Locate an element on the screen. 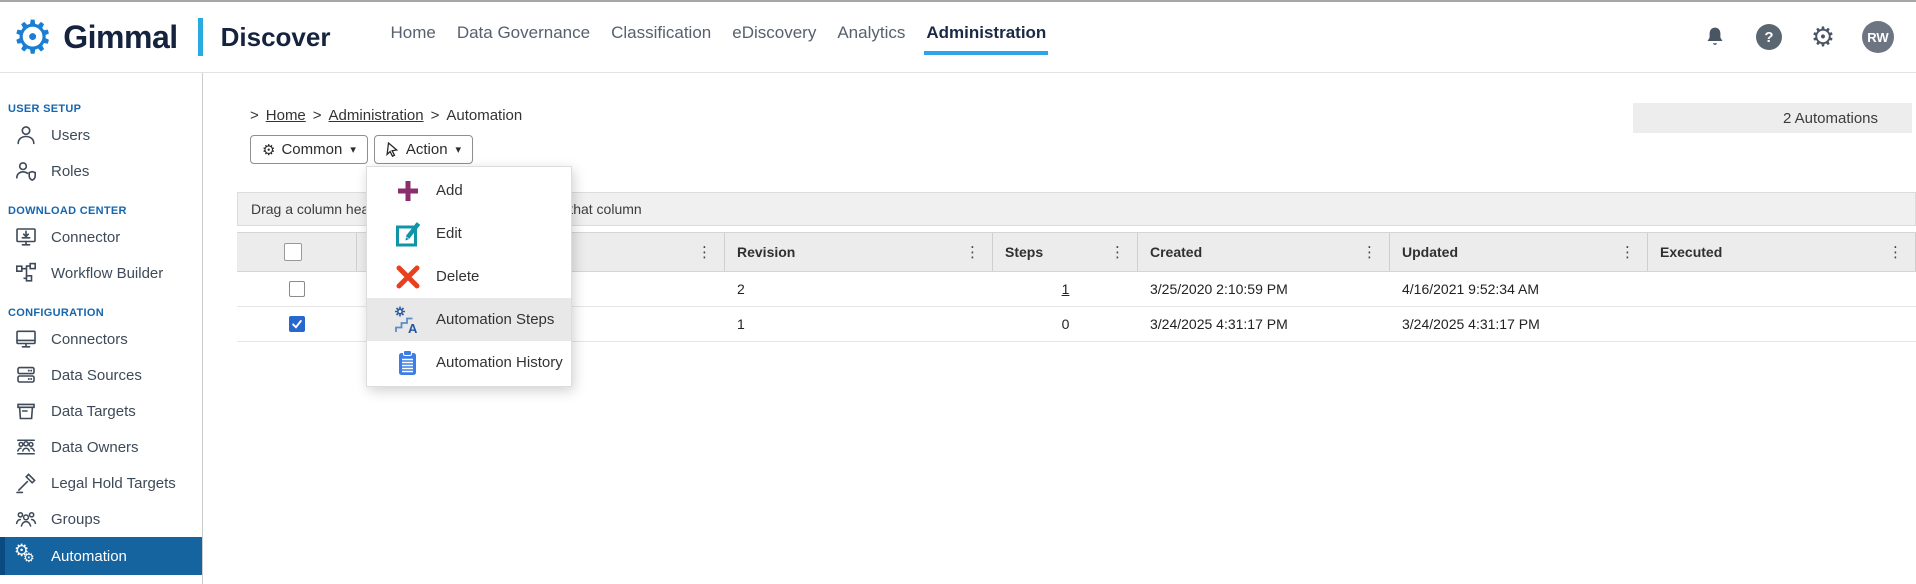 This screenshot has width=1916, height=584. user-avatar: RW is located at coordinates (1878, 37).